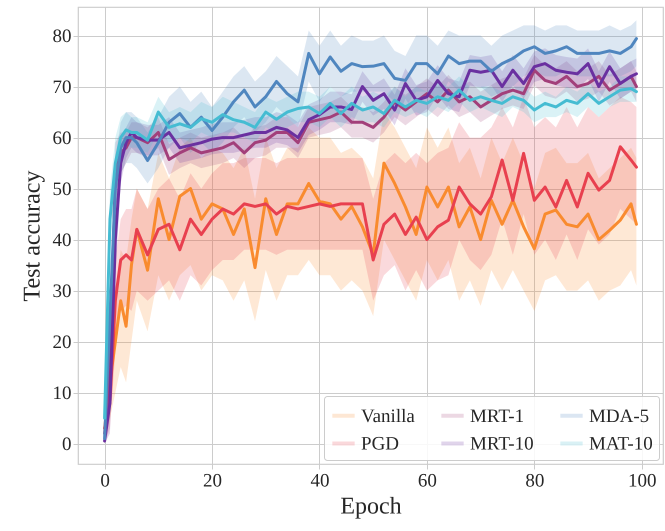 Image resolution: width=665 pixels, height=531 pixels. Describe the element at coordinates (62, 343) in the screenshot. I see `y-tick-label: 20` at that location.